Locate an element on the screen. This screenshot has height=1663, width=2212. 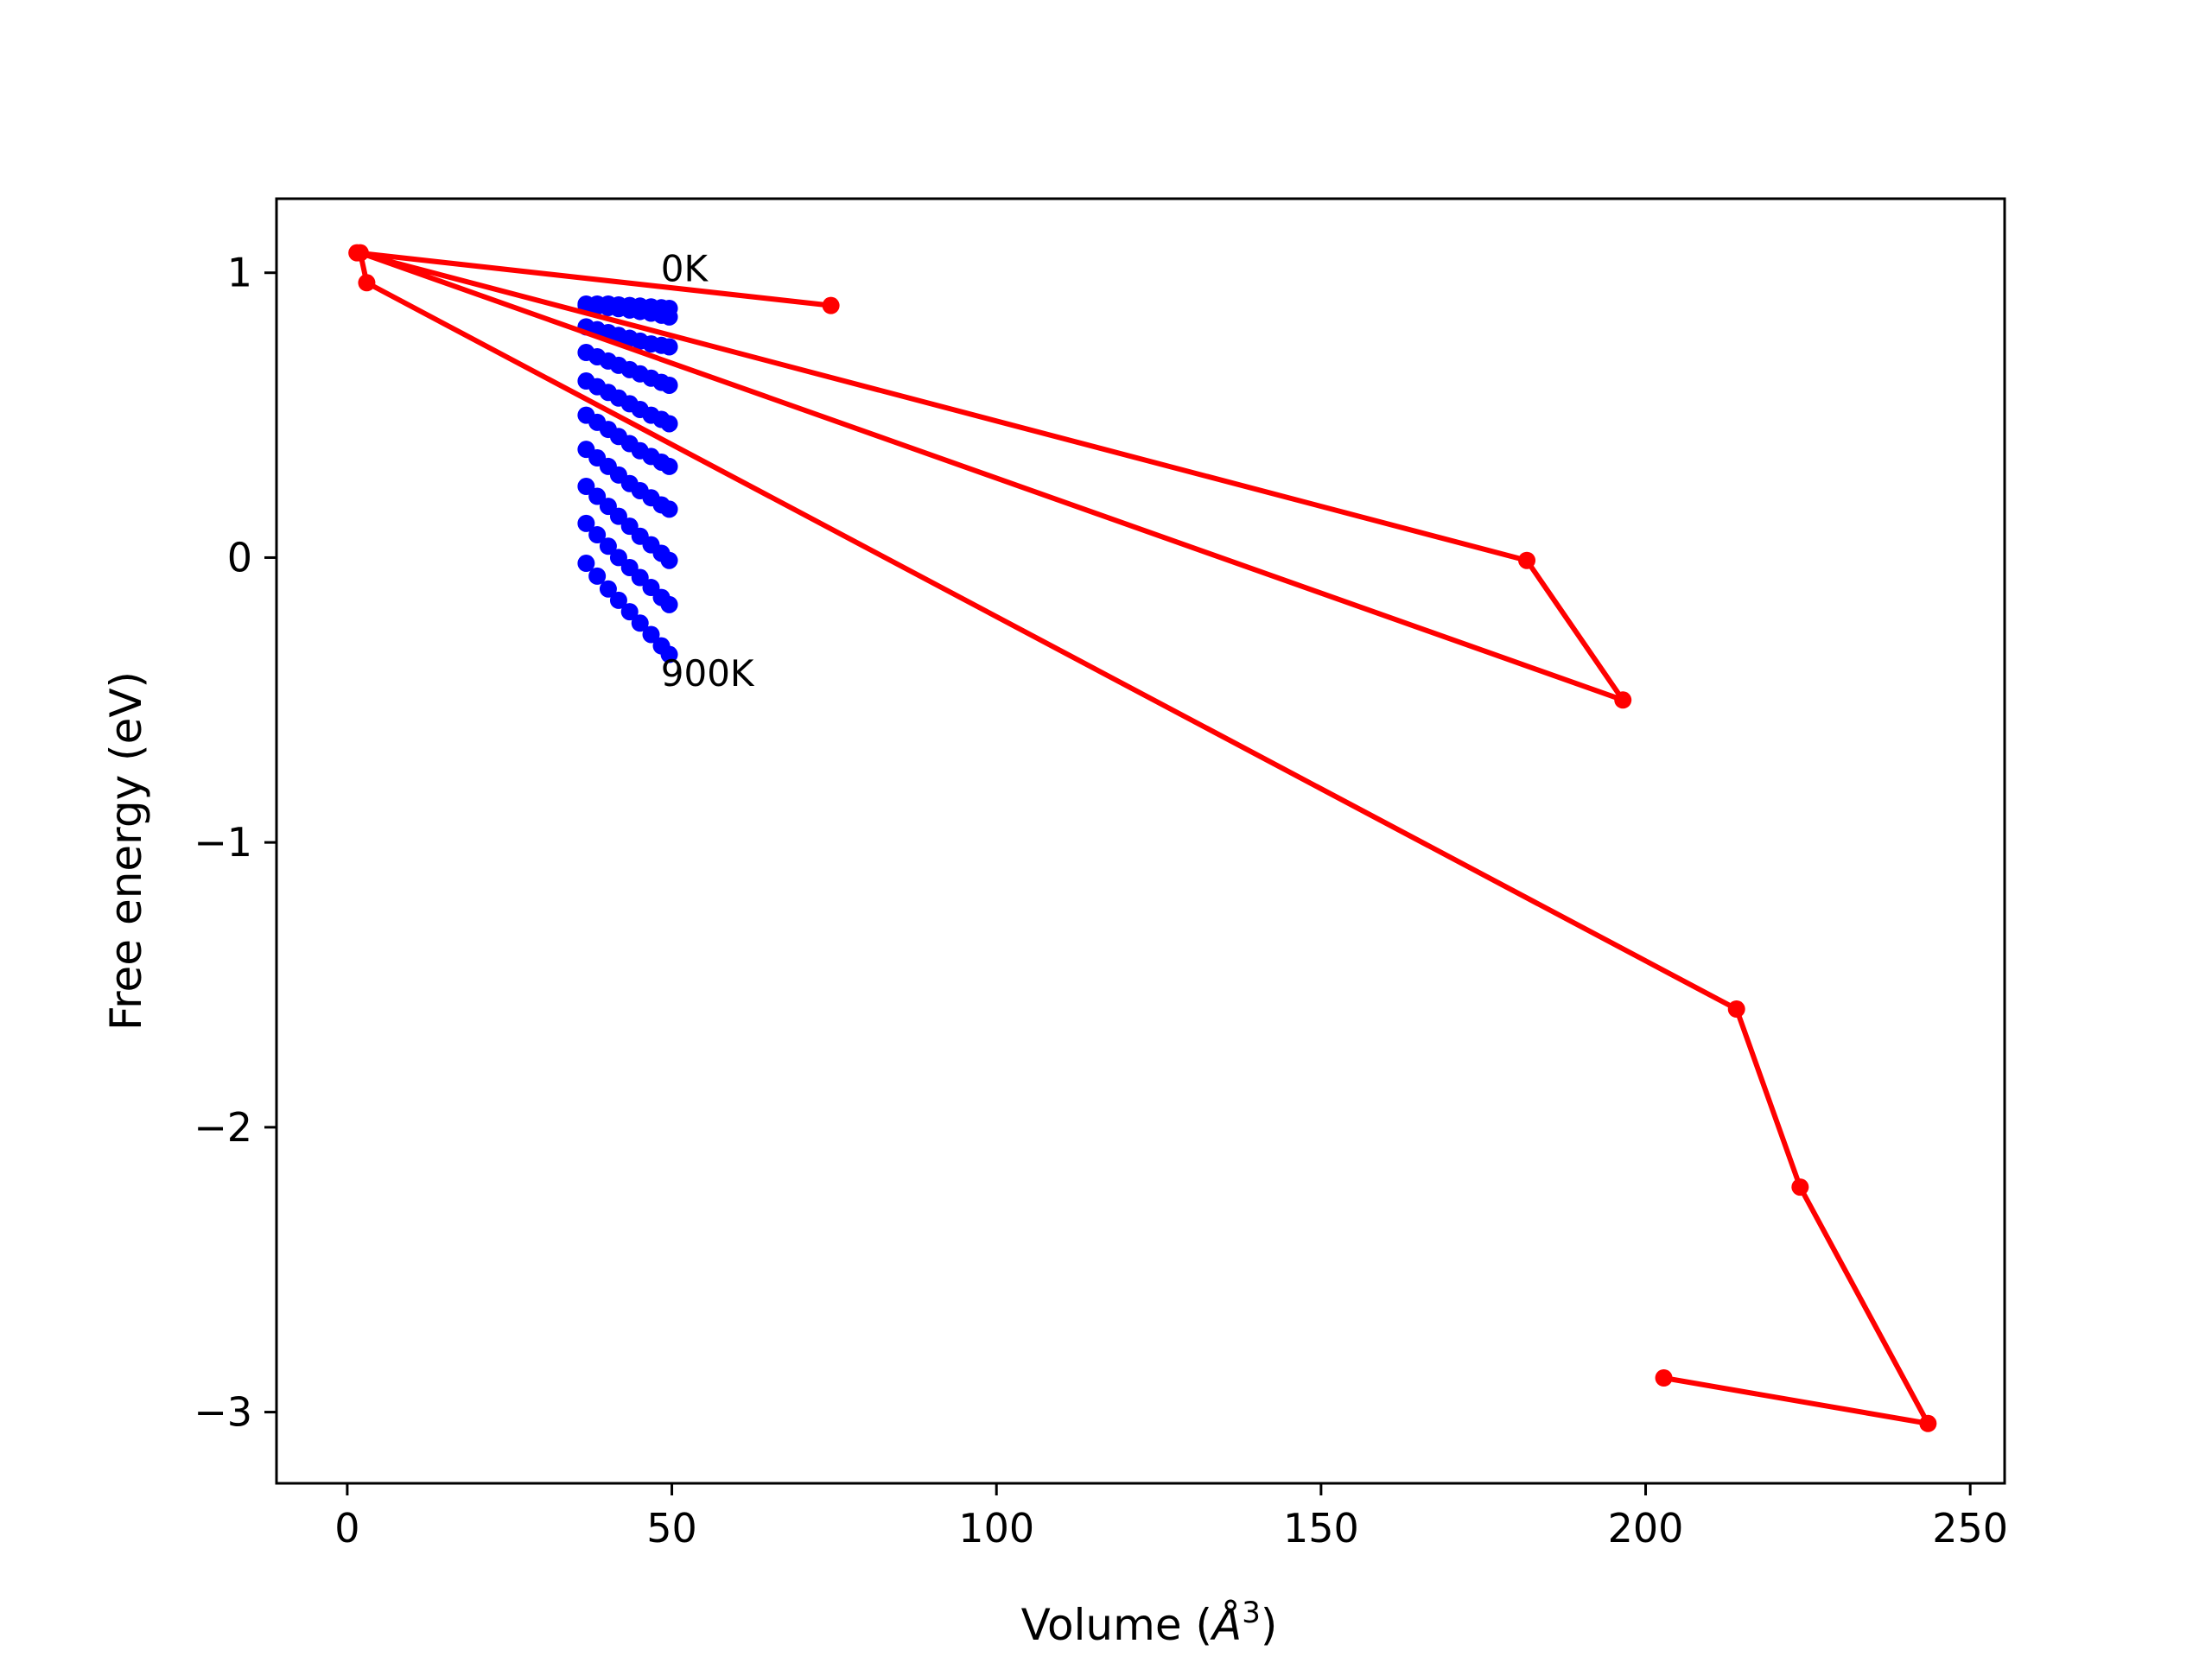
y-tick-label: −3 is located at coordinates (223, 1413).